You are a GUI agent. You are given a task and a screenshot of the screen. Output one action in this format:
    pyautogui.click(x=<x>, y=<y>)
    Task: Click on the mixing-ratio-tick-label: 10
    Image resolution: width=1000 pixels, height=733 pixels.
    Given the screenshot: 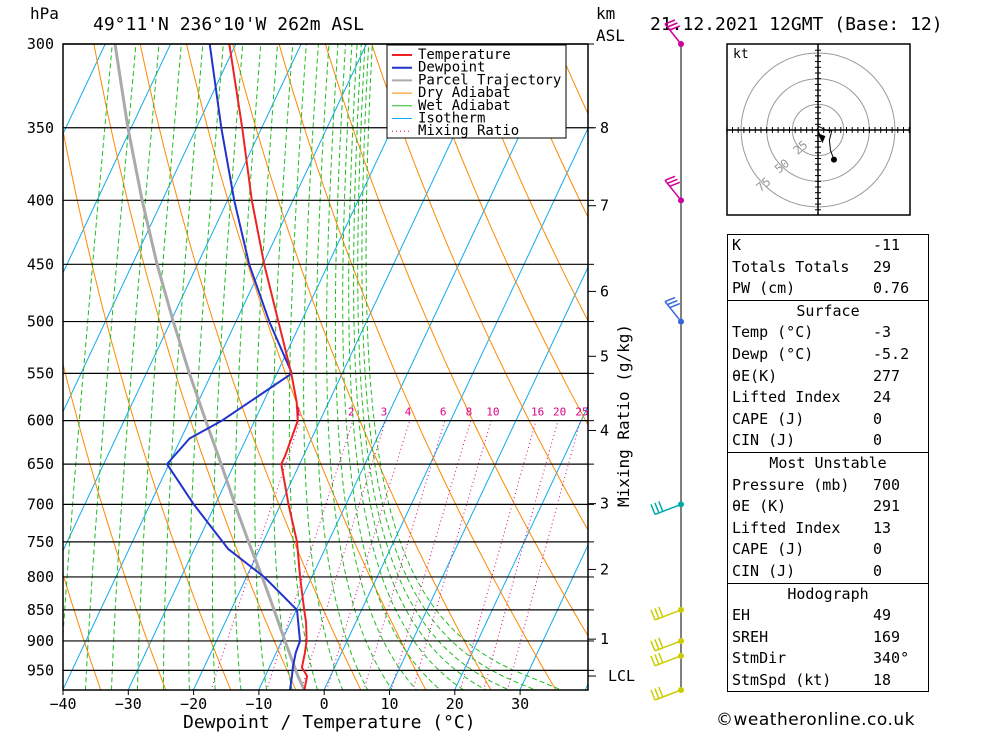 What is the action you would take?
    pyautogui.click(x=492, y=412)
    